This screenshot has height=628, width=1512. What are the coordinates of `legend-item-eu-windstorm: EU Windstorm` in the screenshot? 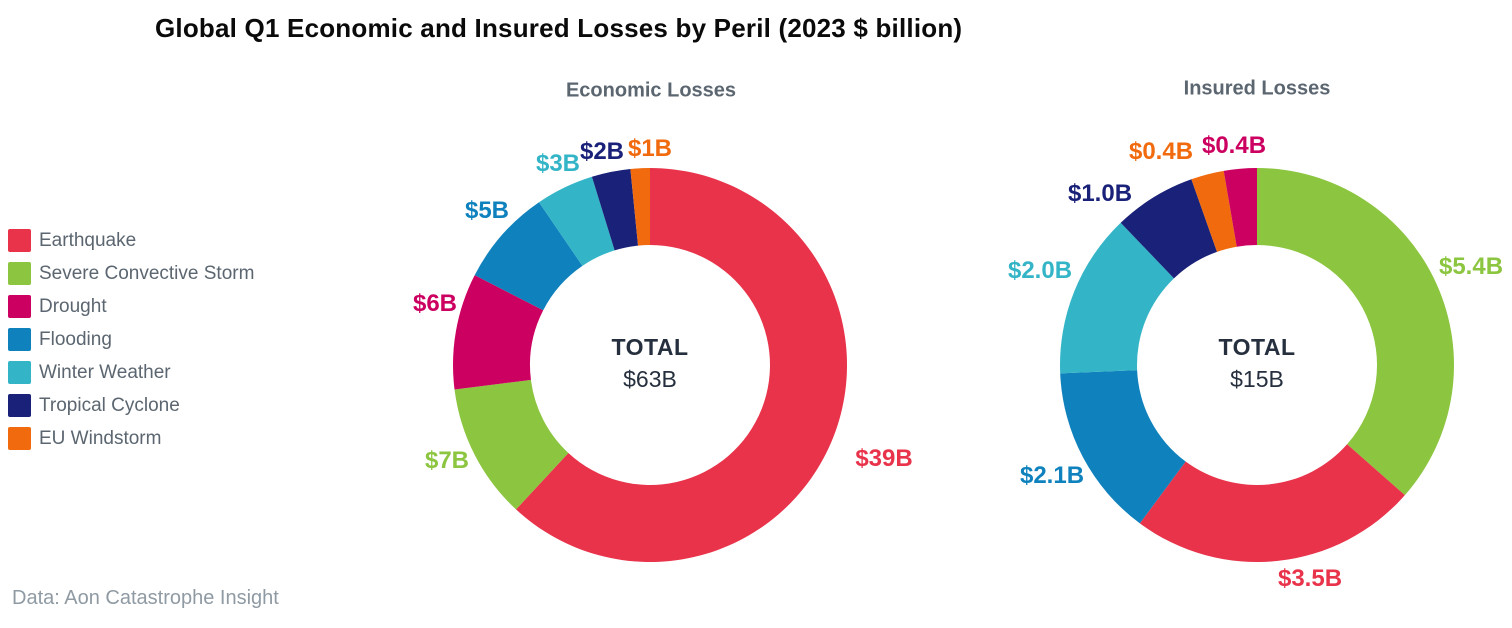 It's located at (131, 438).